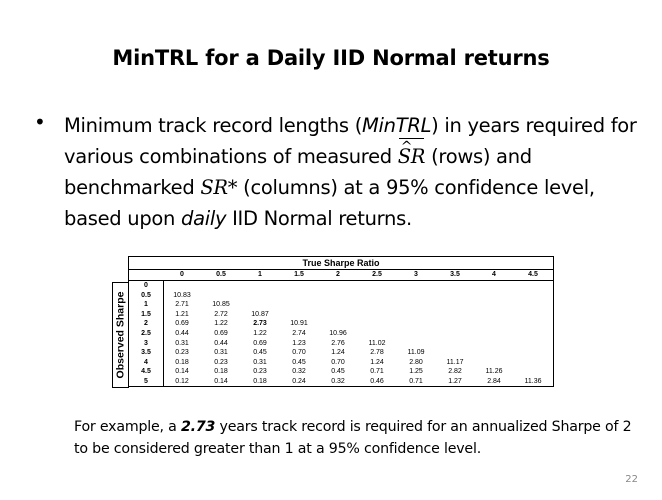 This screenshot has width=662, height=500. Describe the element at coordinates (146, 372) in the screenshot. I see `row-label: 4.5` at that location.